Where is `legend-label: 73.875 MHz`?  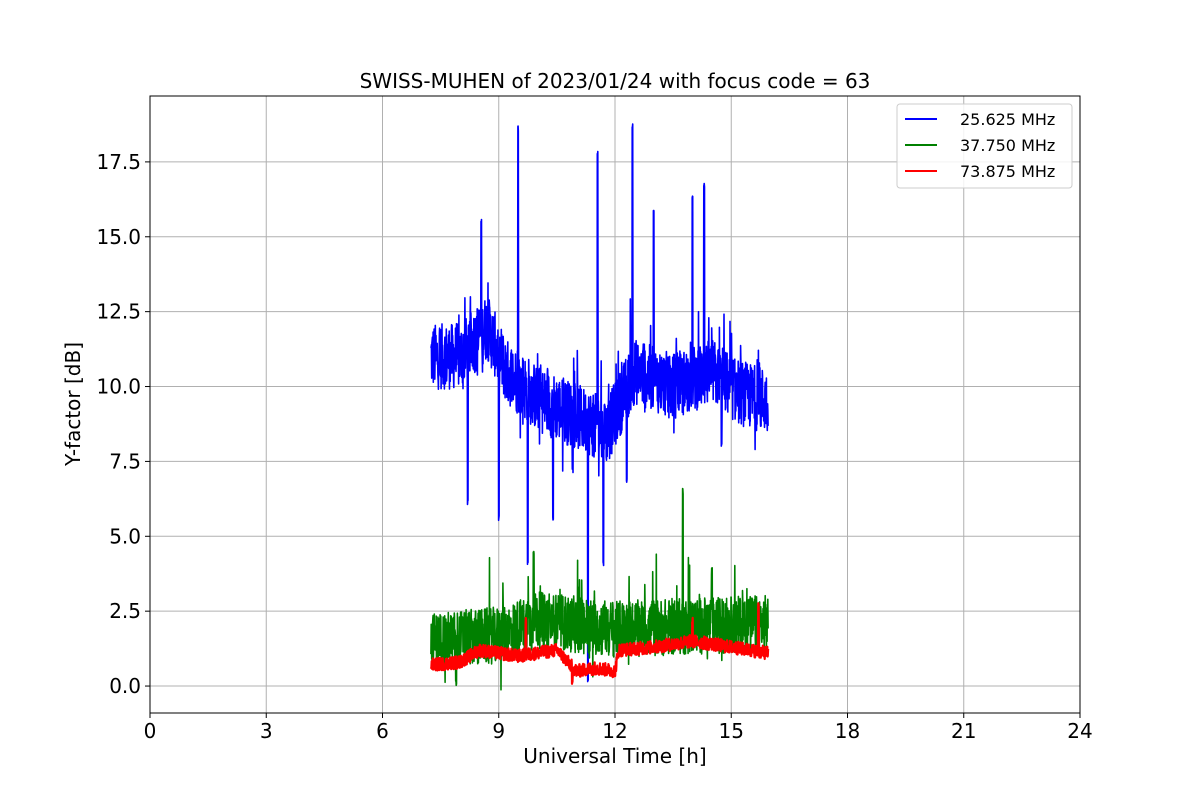
legend-label: 73.875 MHz is located at coordinates (1007, 171).